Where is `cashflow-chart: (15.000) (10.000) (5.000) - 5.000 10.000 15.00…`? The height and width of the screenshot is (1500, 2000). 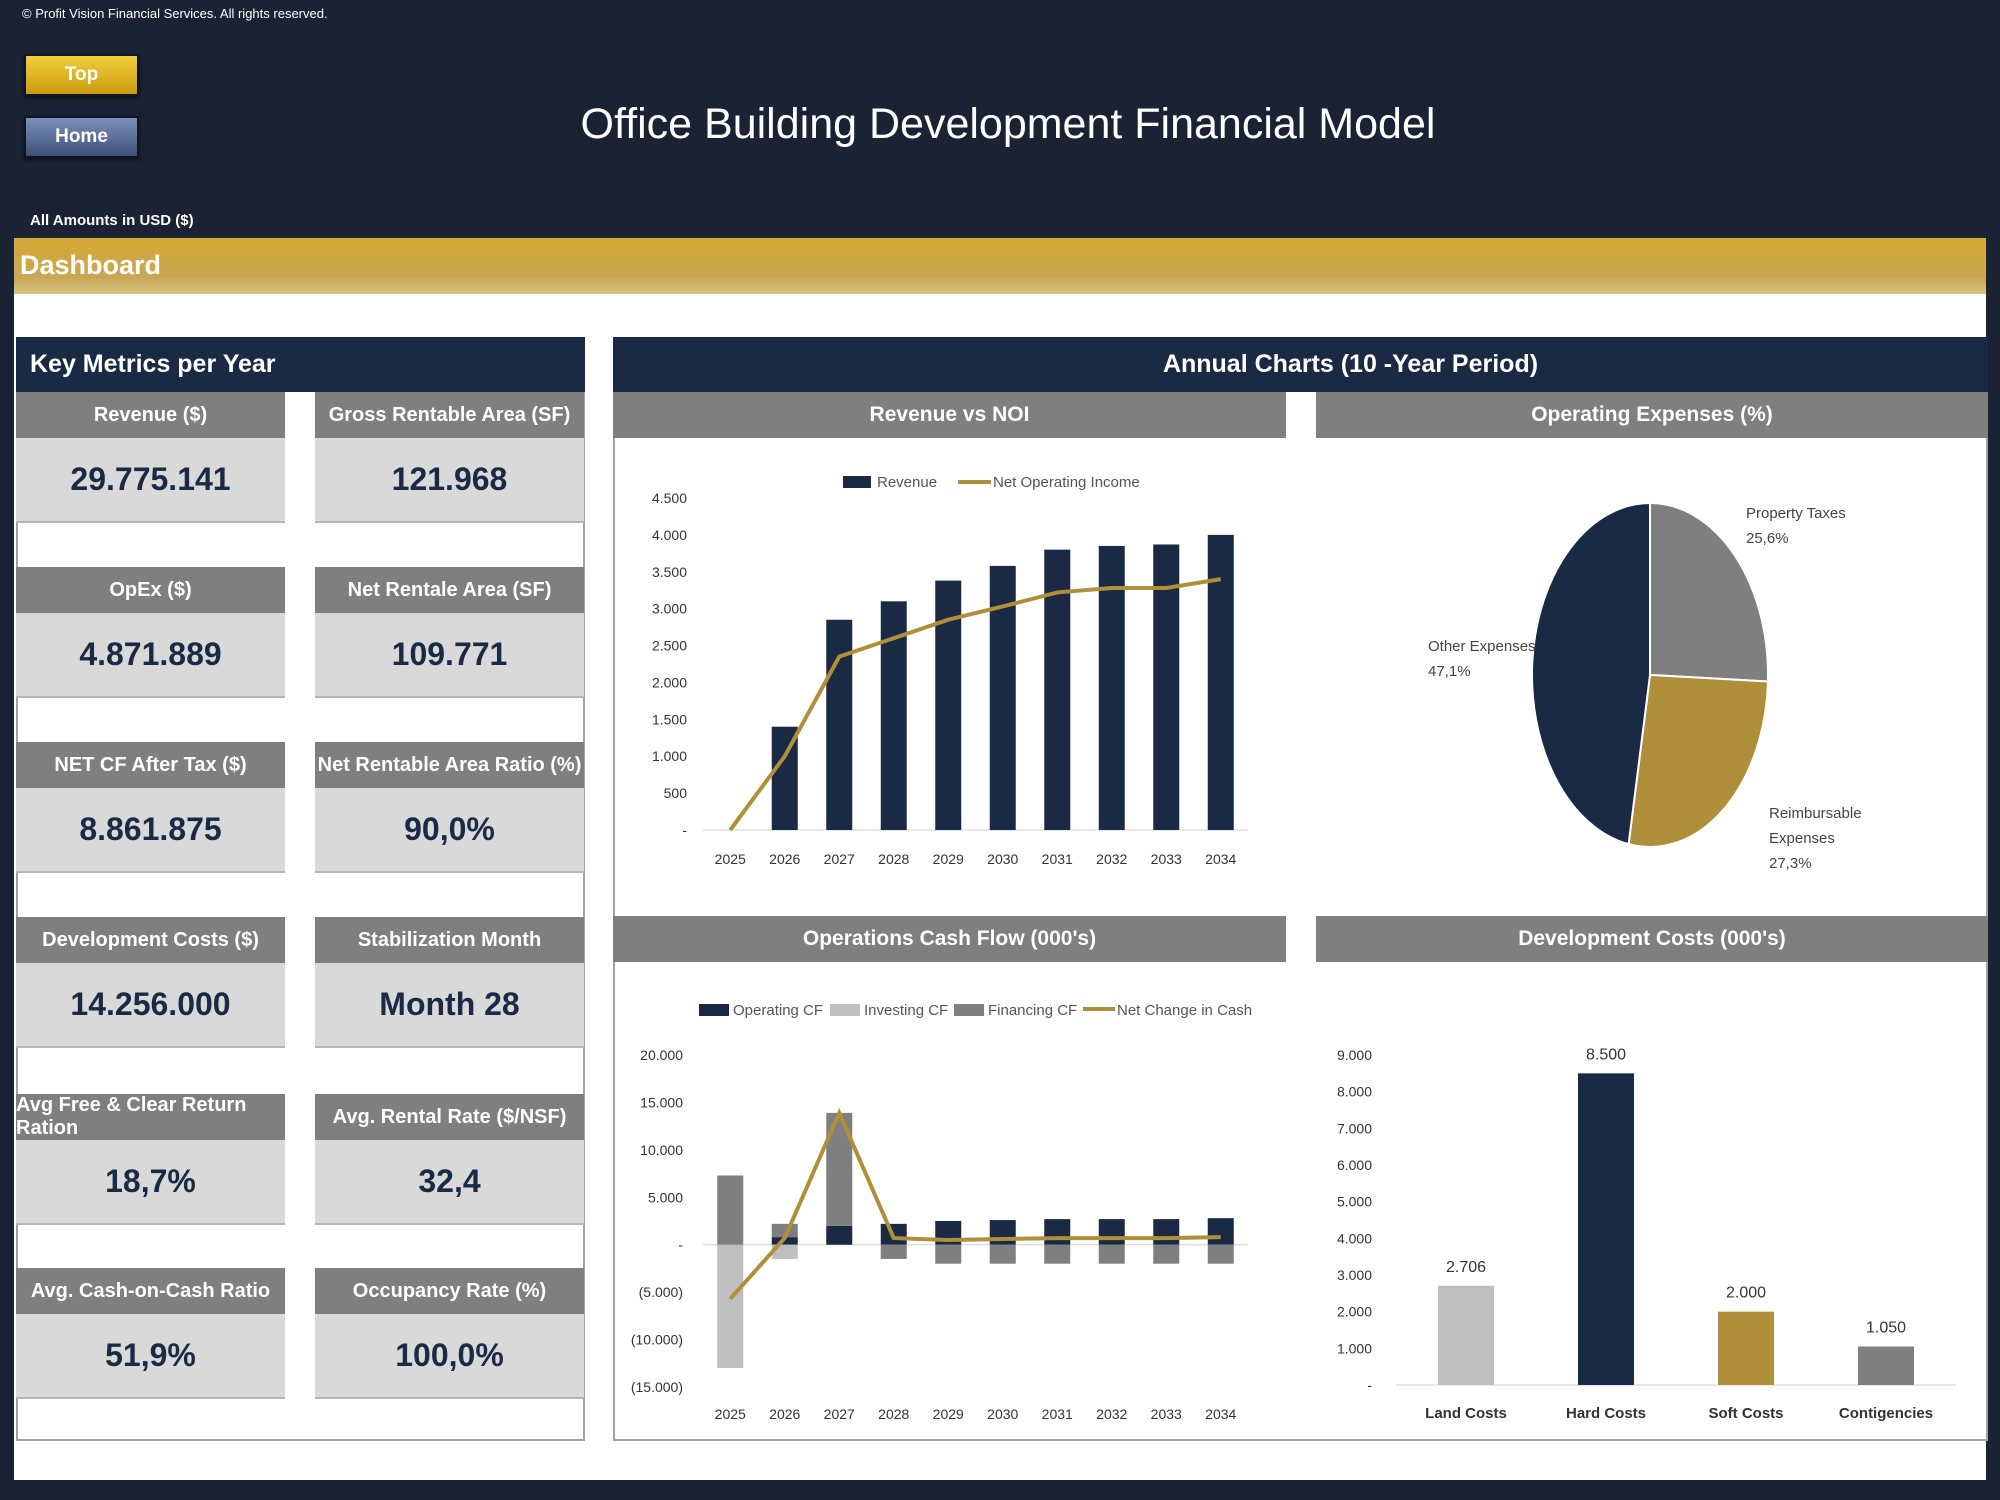
cashflow-chart: (15.000) (10.000) (5.000) - 5.000 10.000 15.00… is located at coordinates (941, 1212).